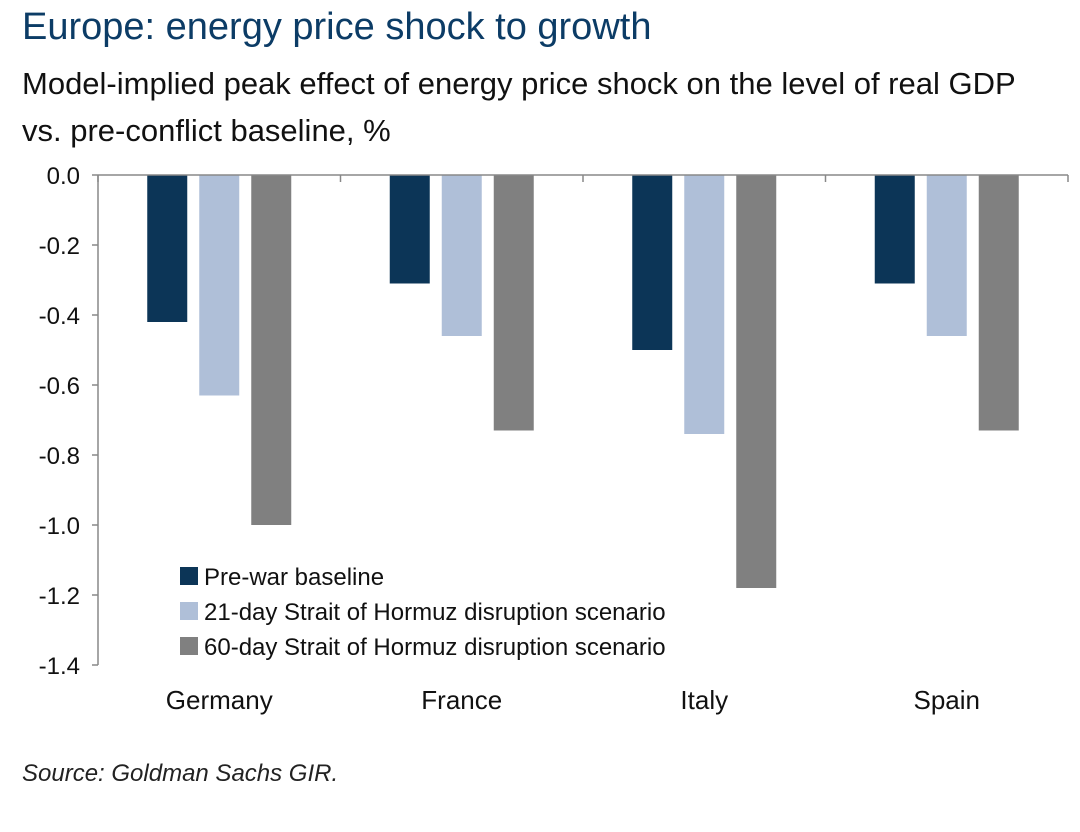 The height and width of the screenshot is (832, 1080). What do you see at coordinates (59, 386) in the screenshot?
I see `y-tick-label: -0.6` at bounding box center [59, 386].